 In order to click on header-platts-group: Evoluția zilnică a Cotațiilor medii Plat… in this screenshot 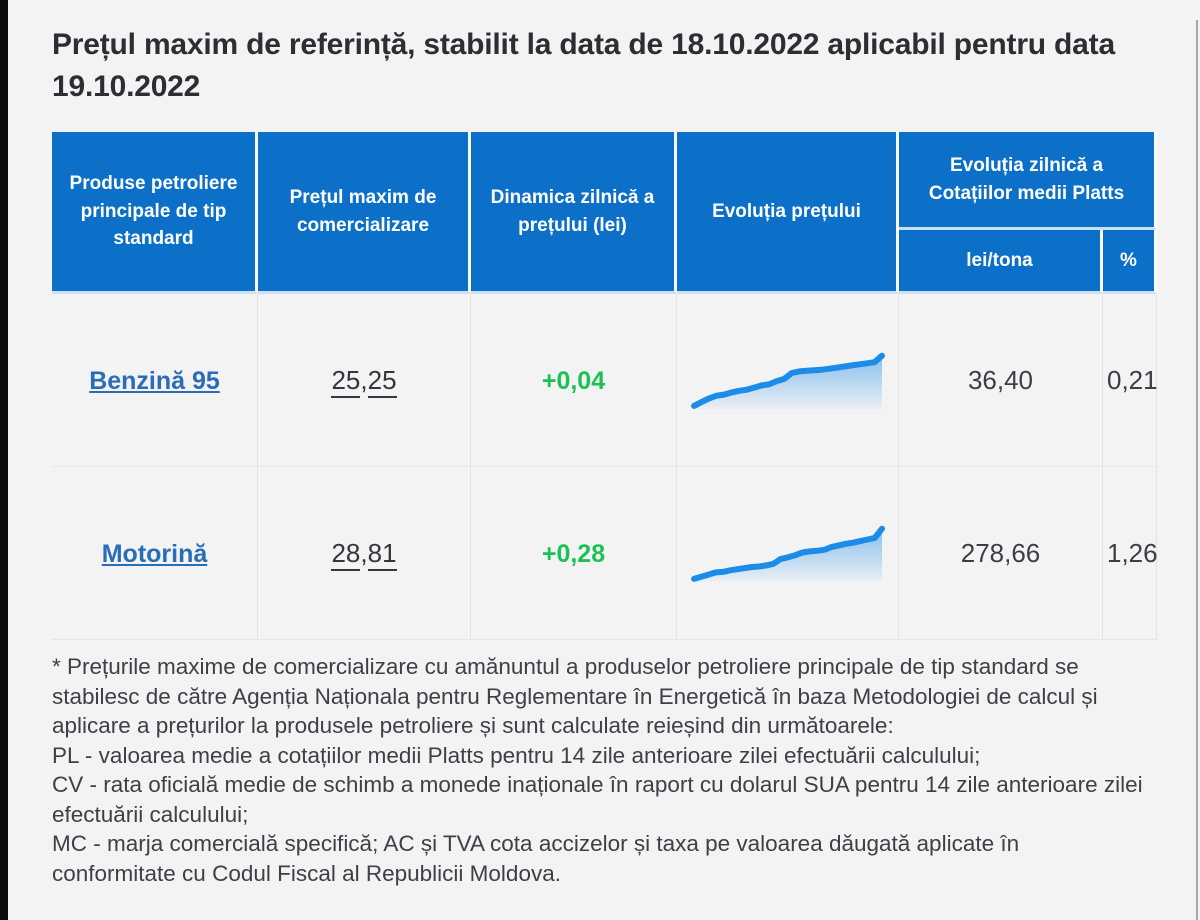, I will do `click(1028, 181)`.